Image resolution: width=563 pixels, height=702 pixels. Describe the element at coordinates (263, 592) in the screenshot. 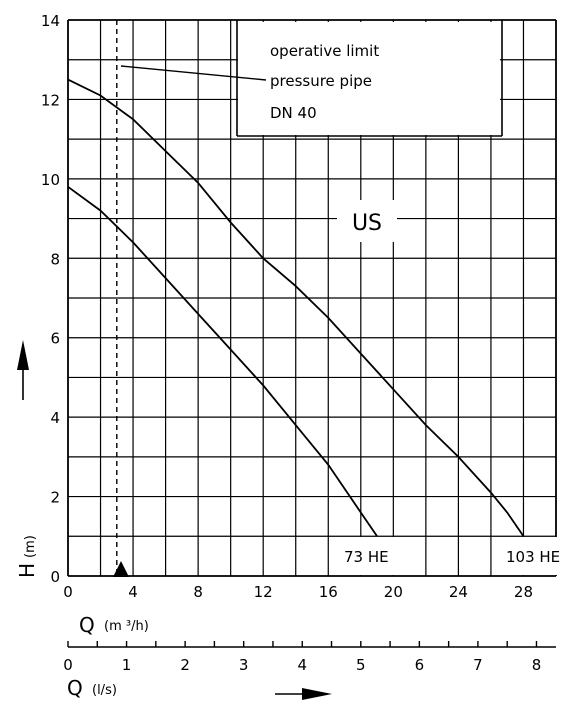

I see `x-tick-label: 12` at that location.